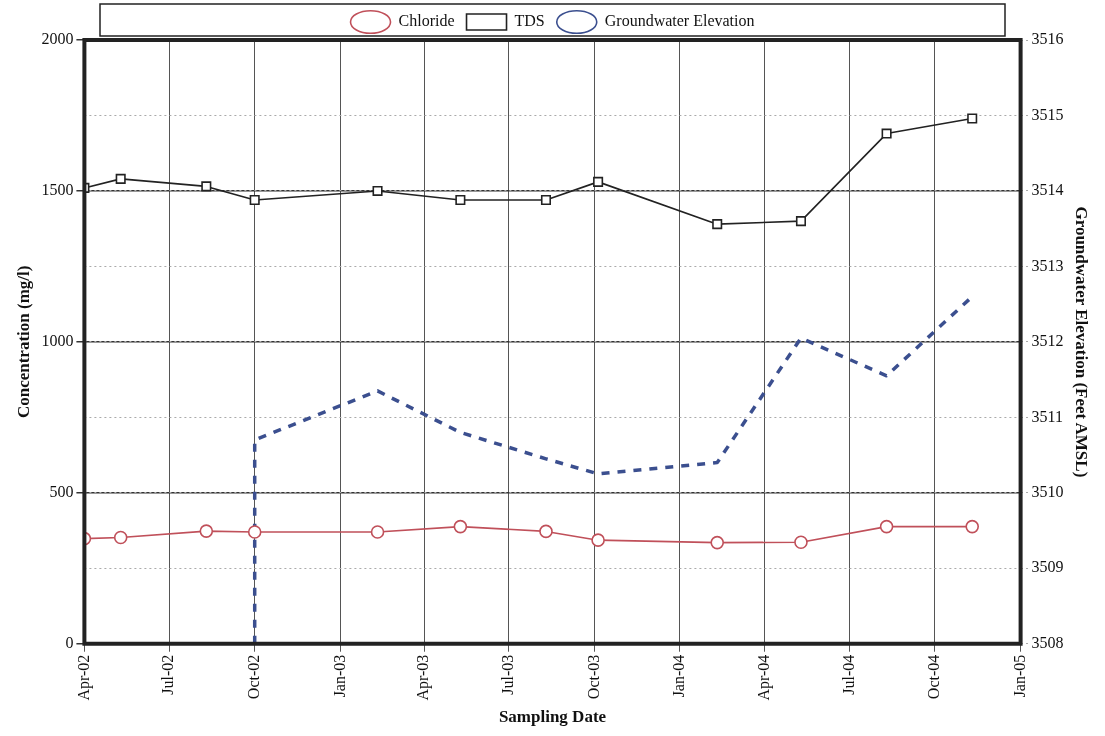  What do you see at coordinates (57, 39) in the screenshot?
I see `y-tick-label: 2000` at bounding box center [57, 39].